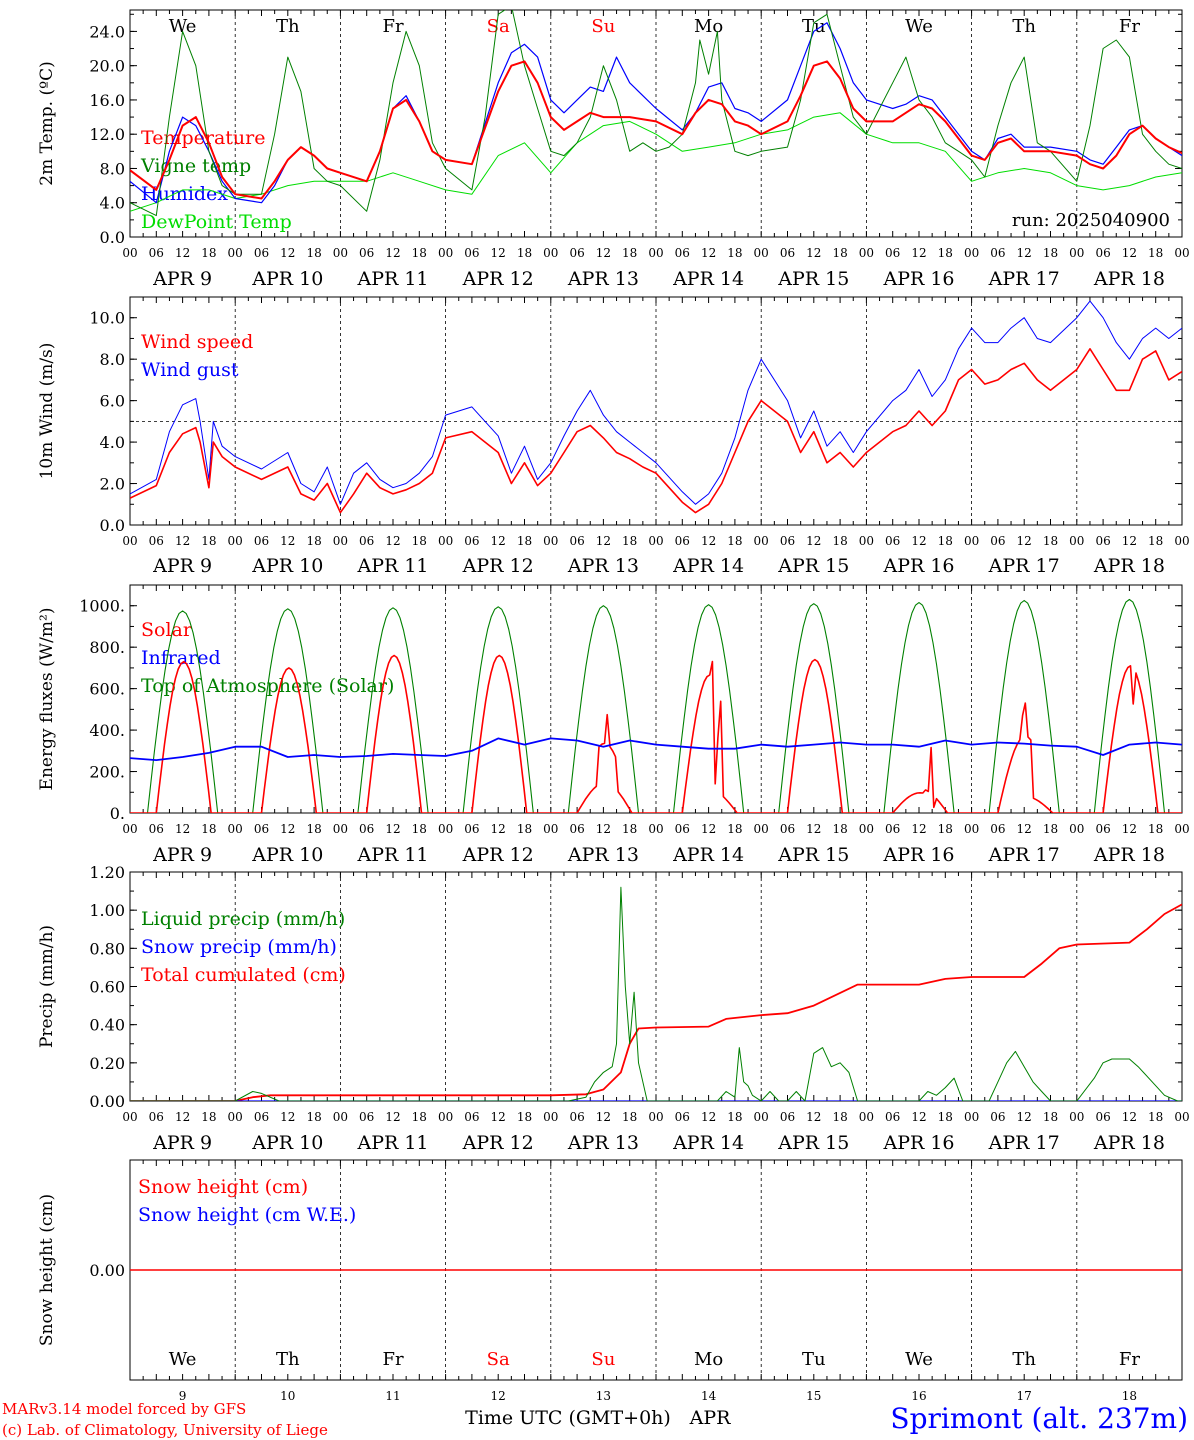 The image size is (1194, 1440). What do you see at coordinates (239, 947) in the screenshot?
I see `legend-item: Snow precip (mm/h)` at bounding box center [239, 947].